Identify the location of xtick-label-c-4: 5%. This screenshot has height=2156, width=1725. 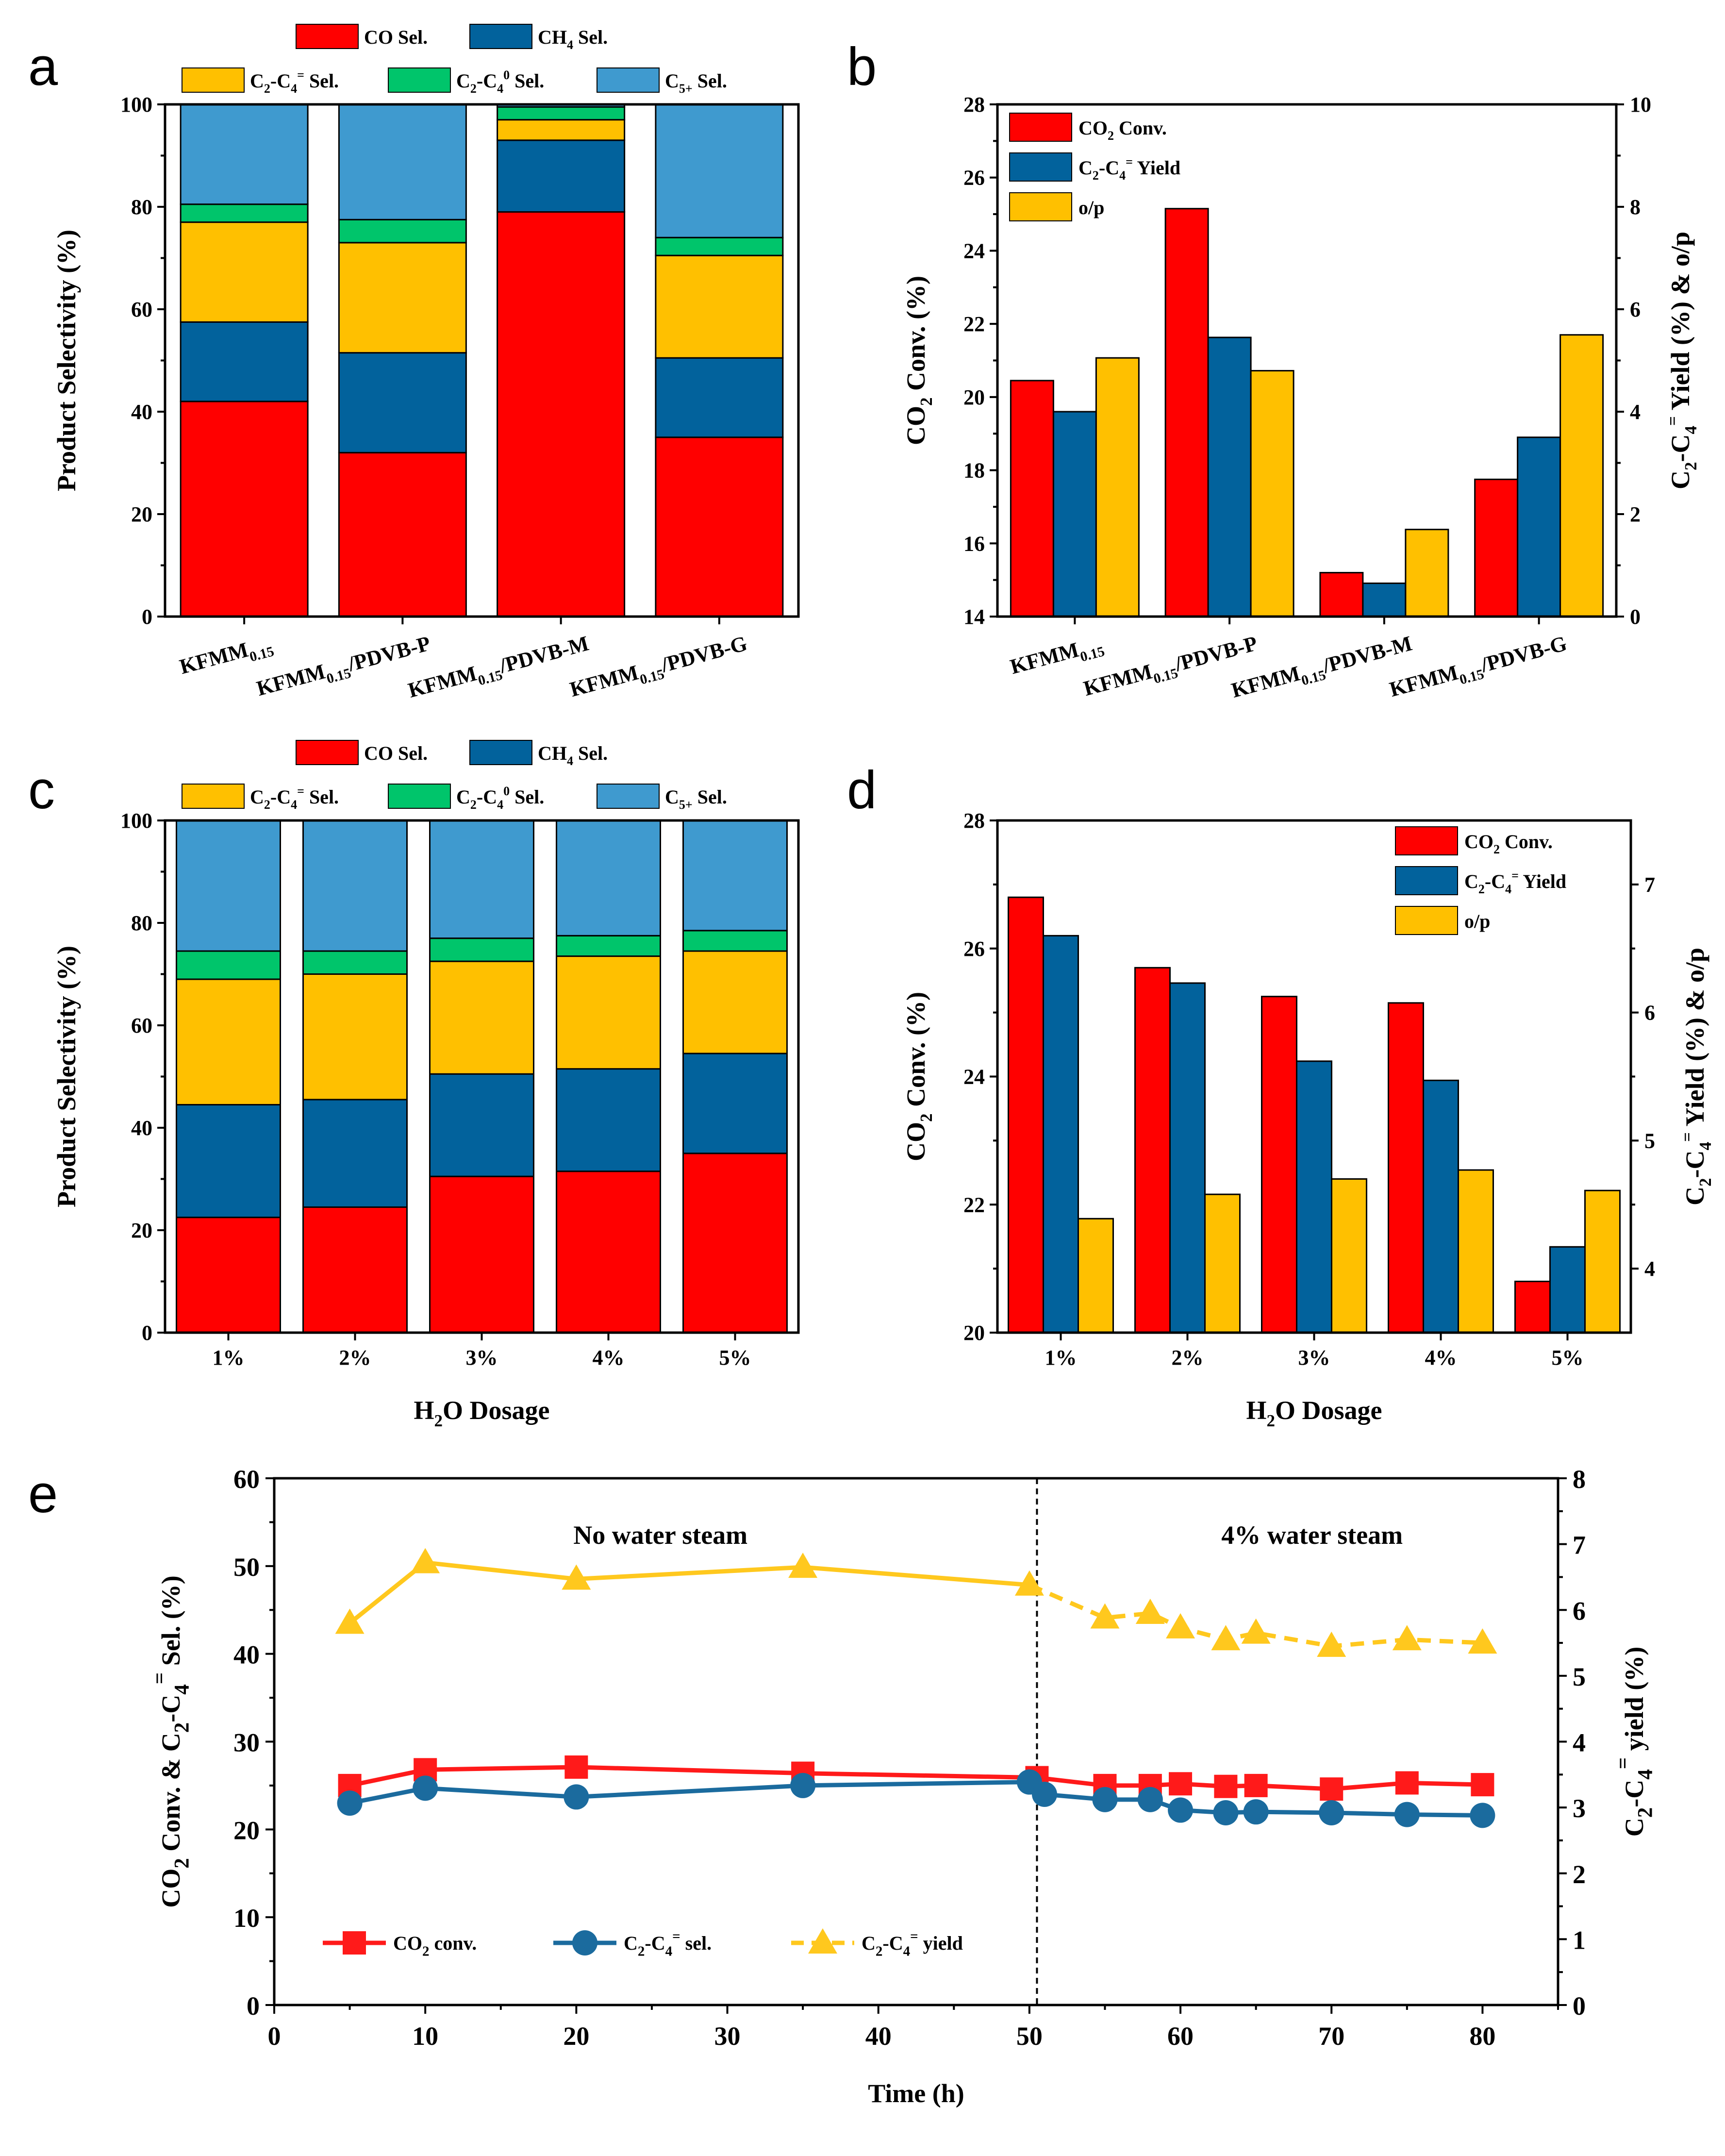
(735, 1358).